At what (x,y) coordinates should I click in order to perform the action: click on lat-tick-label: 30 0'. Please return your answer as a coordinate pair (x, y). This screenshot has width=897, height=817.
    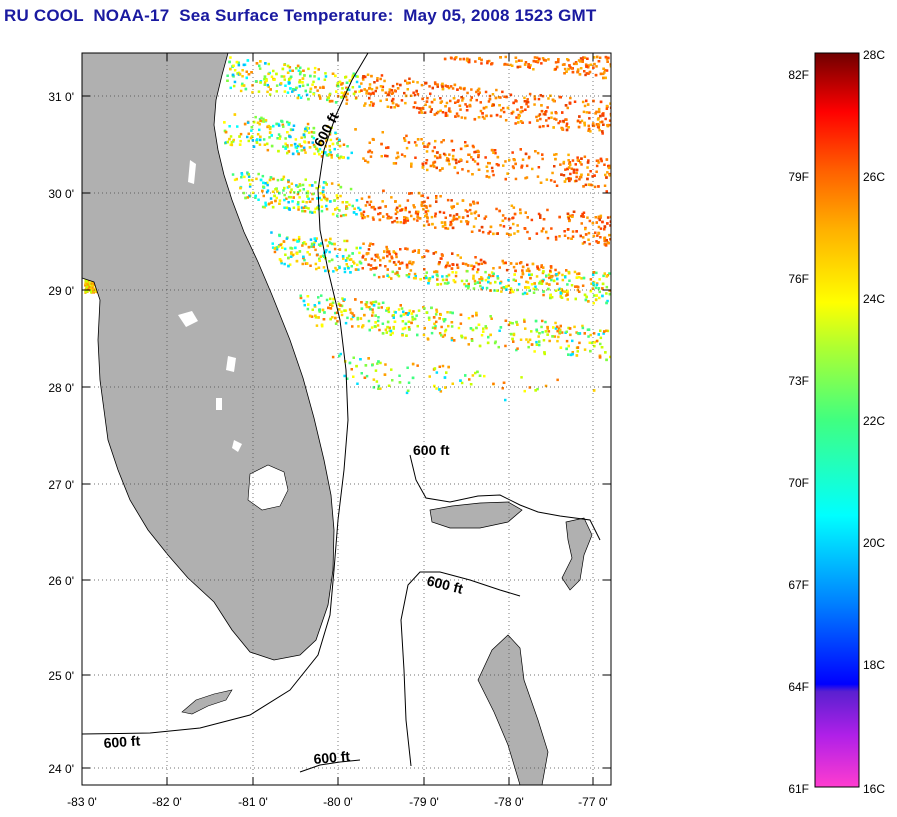
    Looking at the image, I should click on (61, 194).